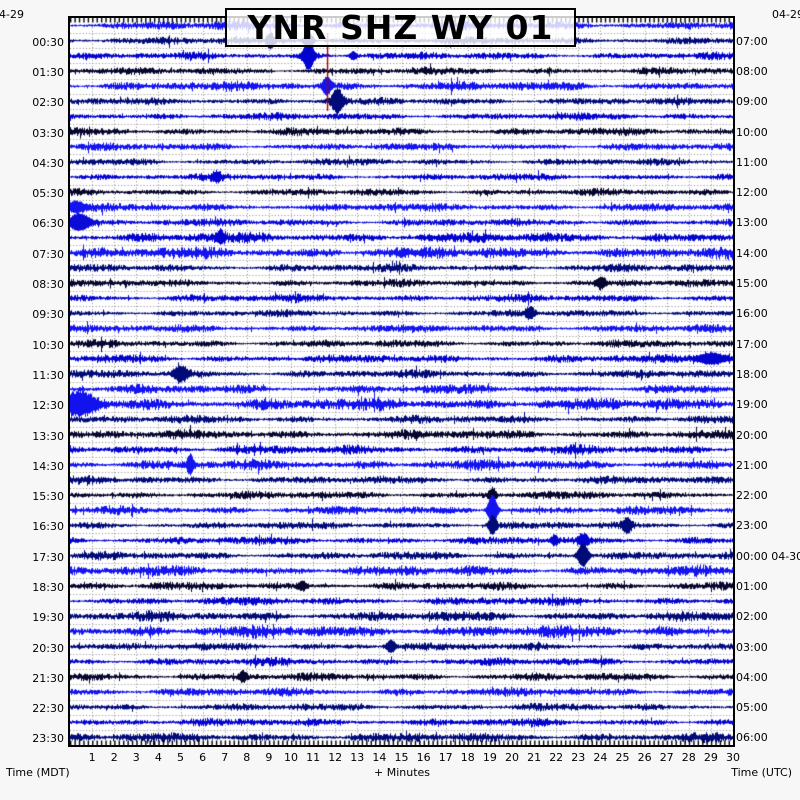  Describe the element at coordinates (114, 757) in the screenshot. I see `minute-tick-label: 2` at that location.